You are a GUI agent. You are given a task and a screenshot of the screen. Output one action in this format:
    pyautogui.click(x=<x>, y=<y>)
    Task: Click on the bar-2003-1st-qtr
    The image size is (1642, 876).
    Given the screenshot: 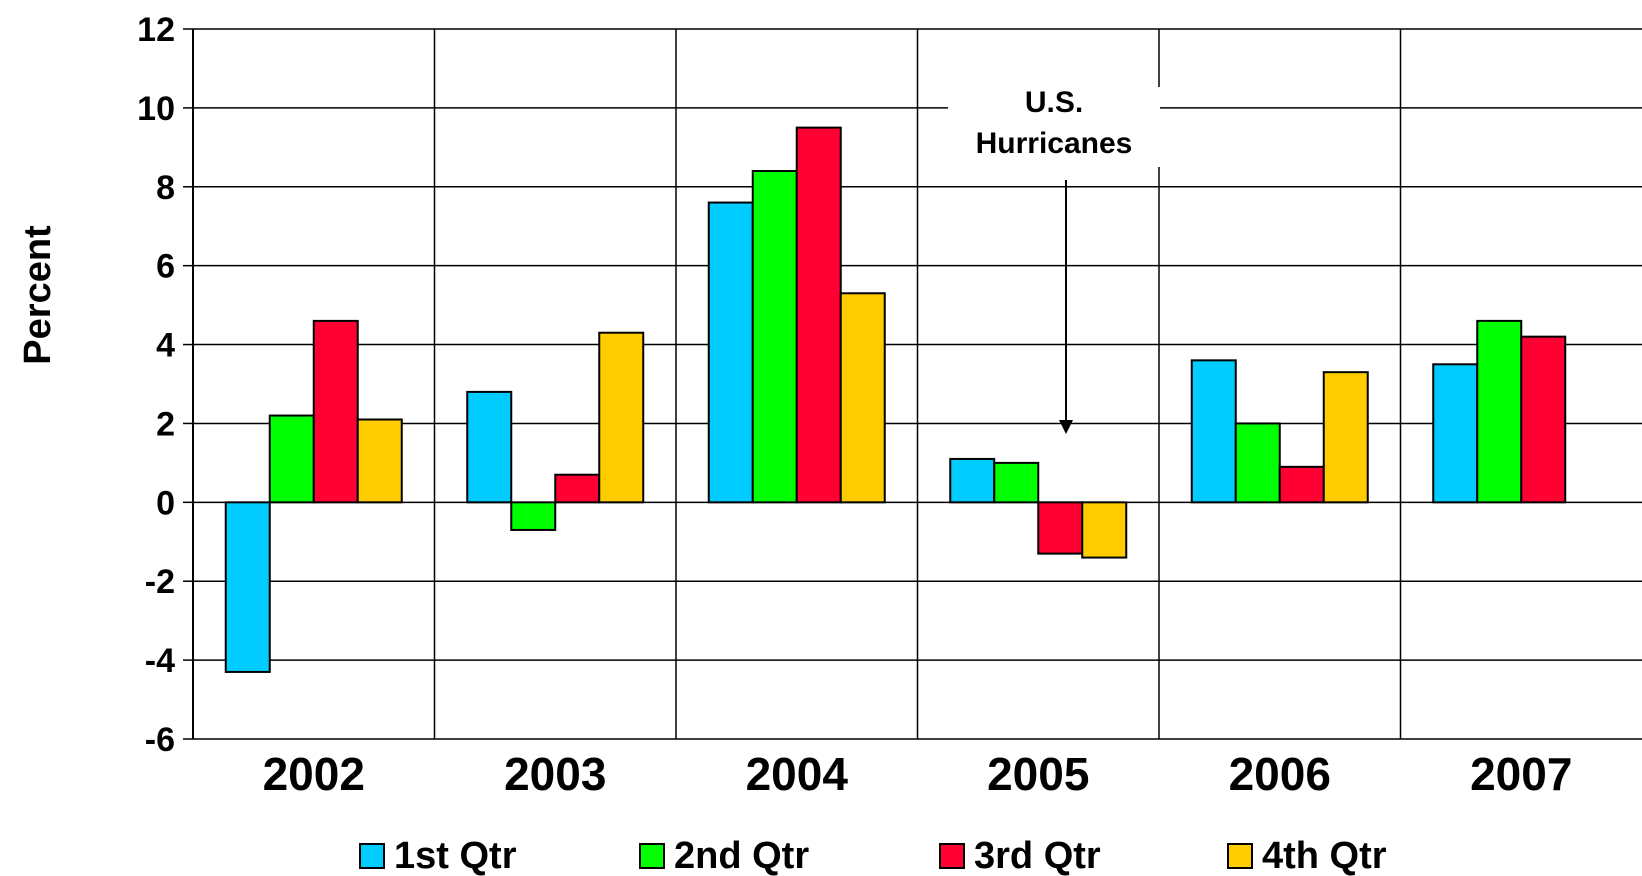 What is the action you would take?
    pyautogui.click(x=489, y=447)
    